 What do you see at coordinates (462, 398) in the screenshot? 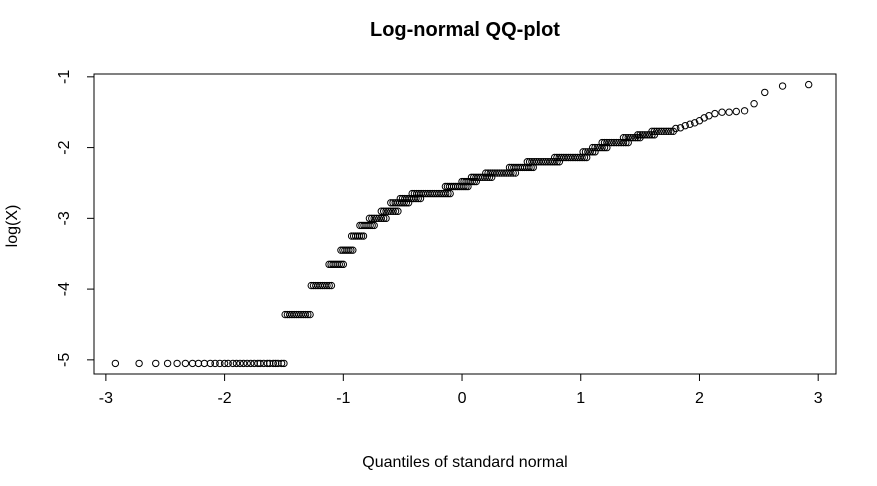
I see `x-tick-label: 0` at bounding box center [462, 398].